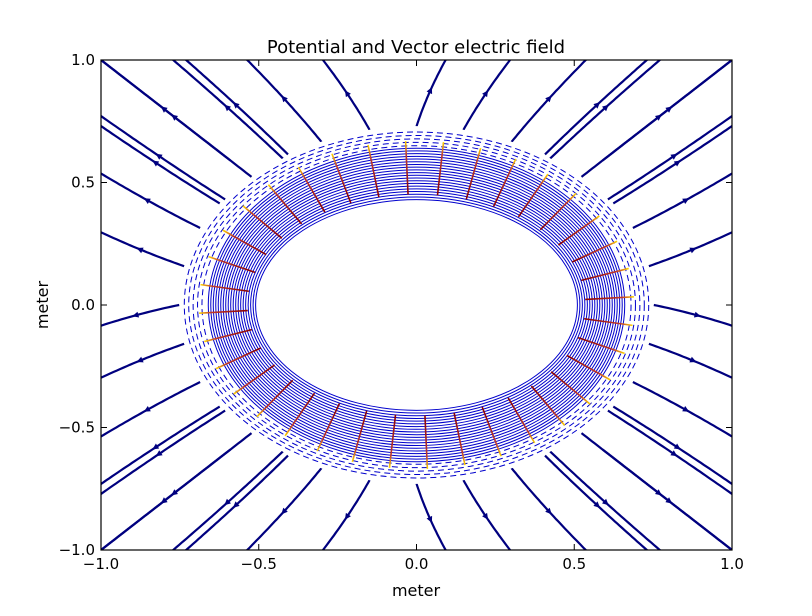 Image resolution: width=812 pixels, height=616 pixels. What do you see at coordinates (416, 47) in the screenshot?
I see `chart-title: Potential and Vector electric field` at bounding box center [416, 47].